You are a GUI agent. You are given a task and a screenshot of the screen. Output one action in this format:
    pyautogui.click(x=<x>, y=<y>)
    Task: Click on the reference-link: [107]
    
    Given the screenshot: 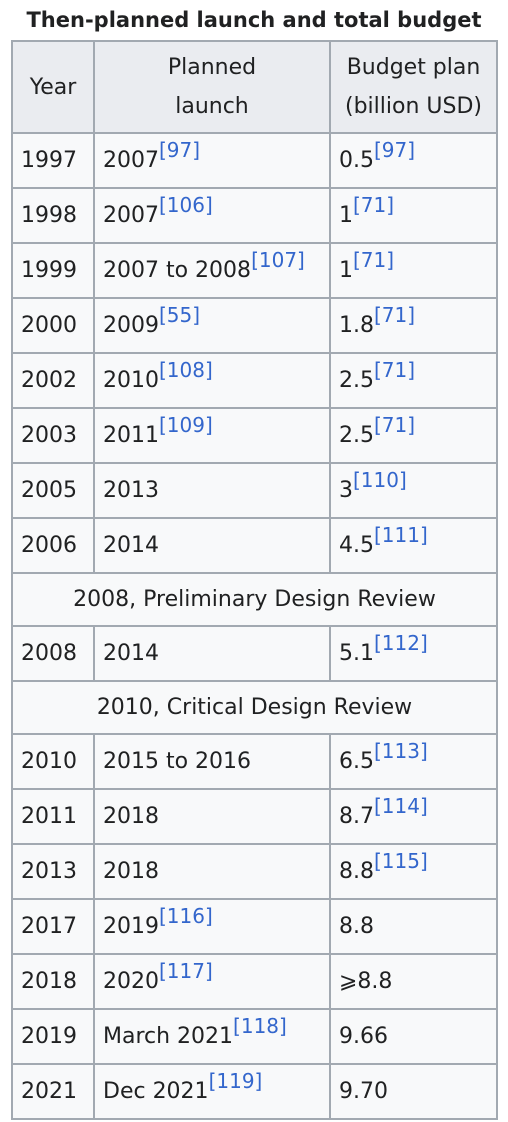 What is the action you would take?
    pyautogui.click(x=278, y=260)
    